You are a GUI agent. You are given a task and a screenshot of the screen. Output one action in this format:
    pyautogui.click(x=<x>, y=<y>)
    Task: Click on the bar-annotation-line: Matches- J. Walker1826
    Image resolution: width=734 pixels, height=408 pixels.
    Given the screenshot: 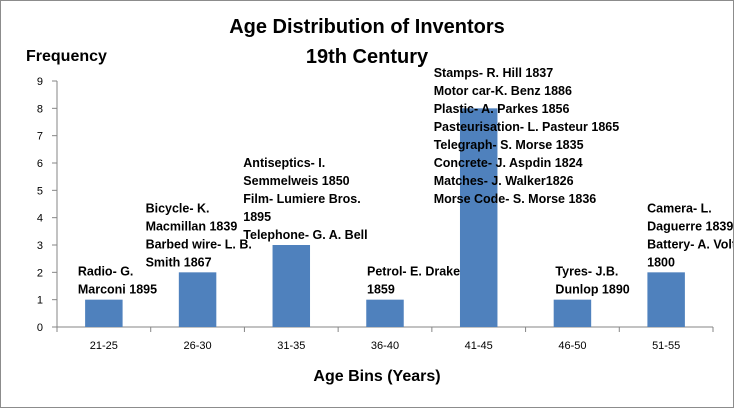 What is the action you would take?
    pyautogui.click(x=504, y=181)
    